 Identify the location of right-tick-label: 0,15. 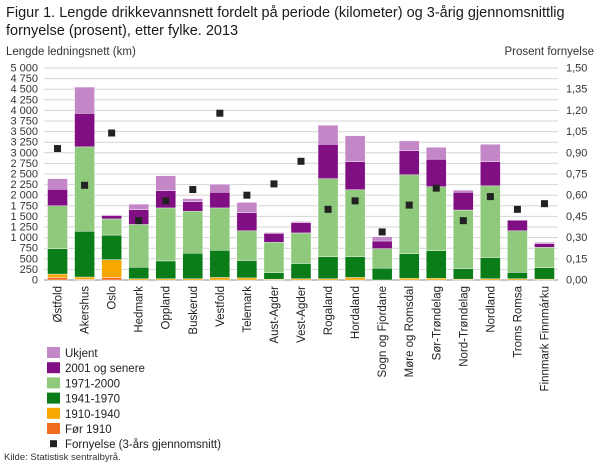
(576, 259).